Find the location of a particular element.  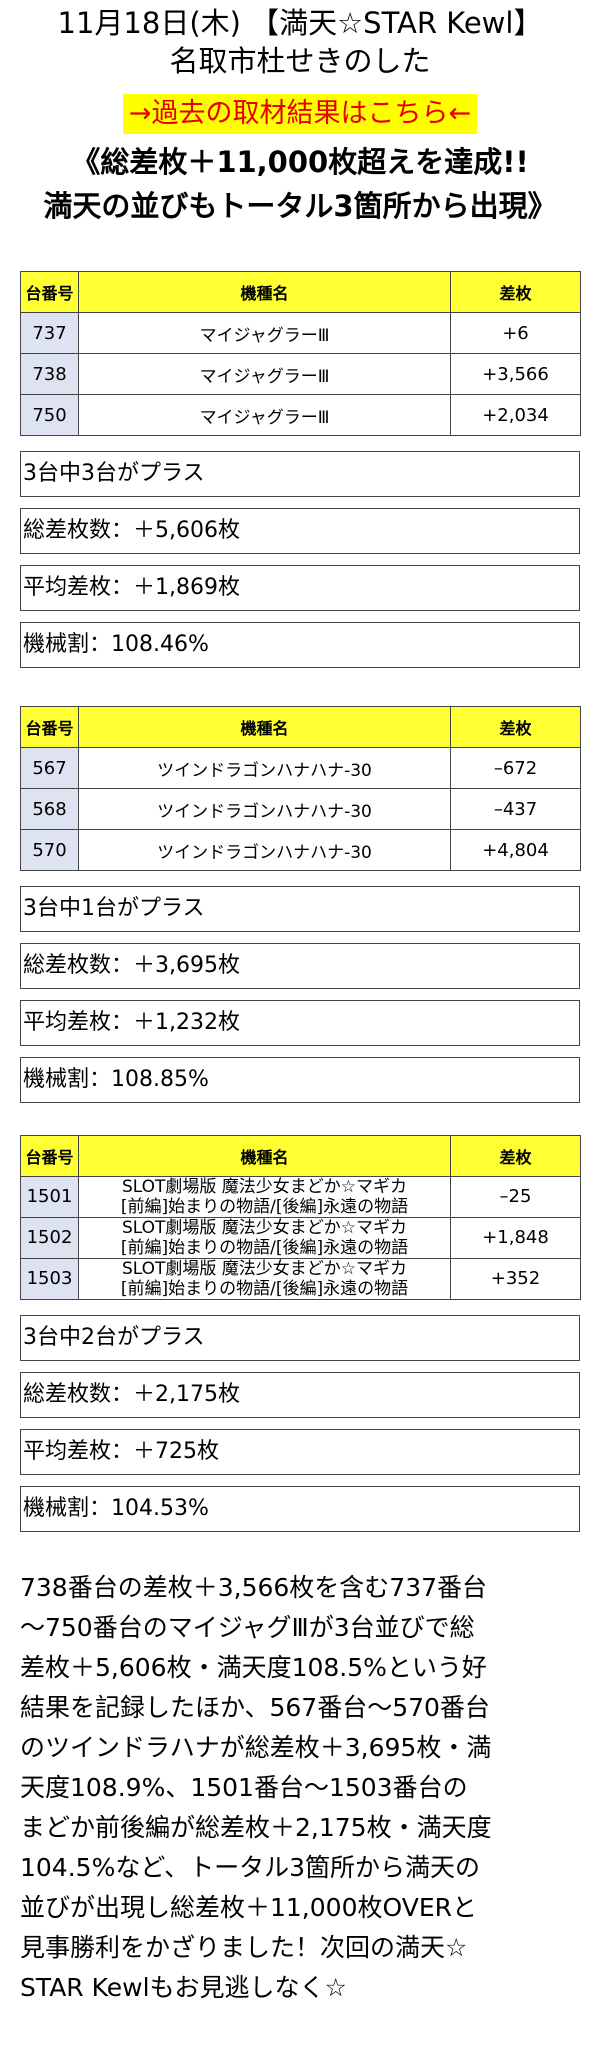

machine-number: 1501 is located at coordinates (49, 1197).